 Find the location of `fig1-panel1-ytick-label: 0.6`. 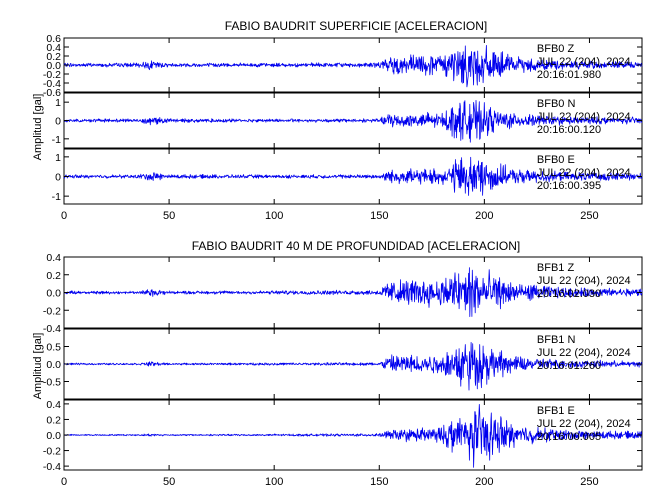

fig1-panel1-ytick-label: 0.6 is located at coordinates (53, 39).